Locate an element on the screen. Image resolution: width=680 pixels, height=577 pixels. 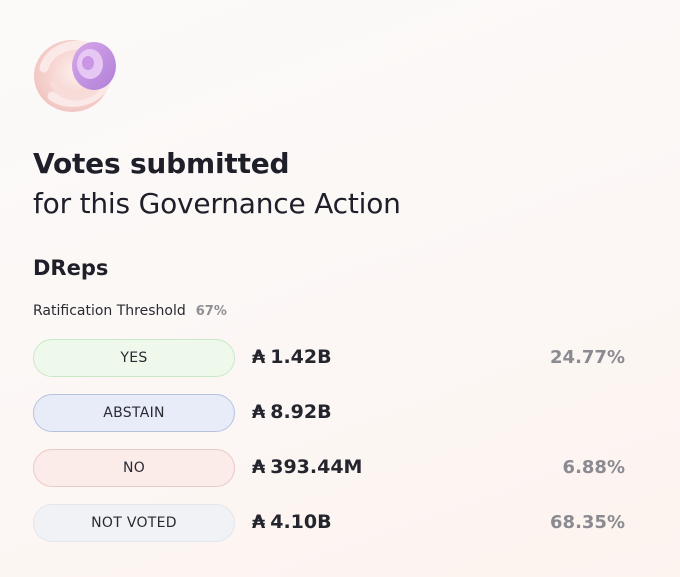
page-title-line1: Votes submitted is located at coordinates (161, 163).